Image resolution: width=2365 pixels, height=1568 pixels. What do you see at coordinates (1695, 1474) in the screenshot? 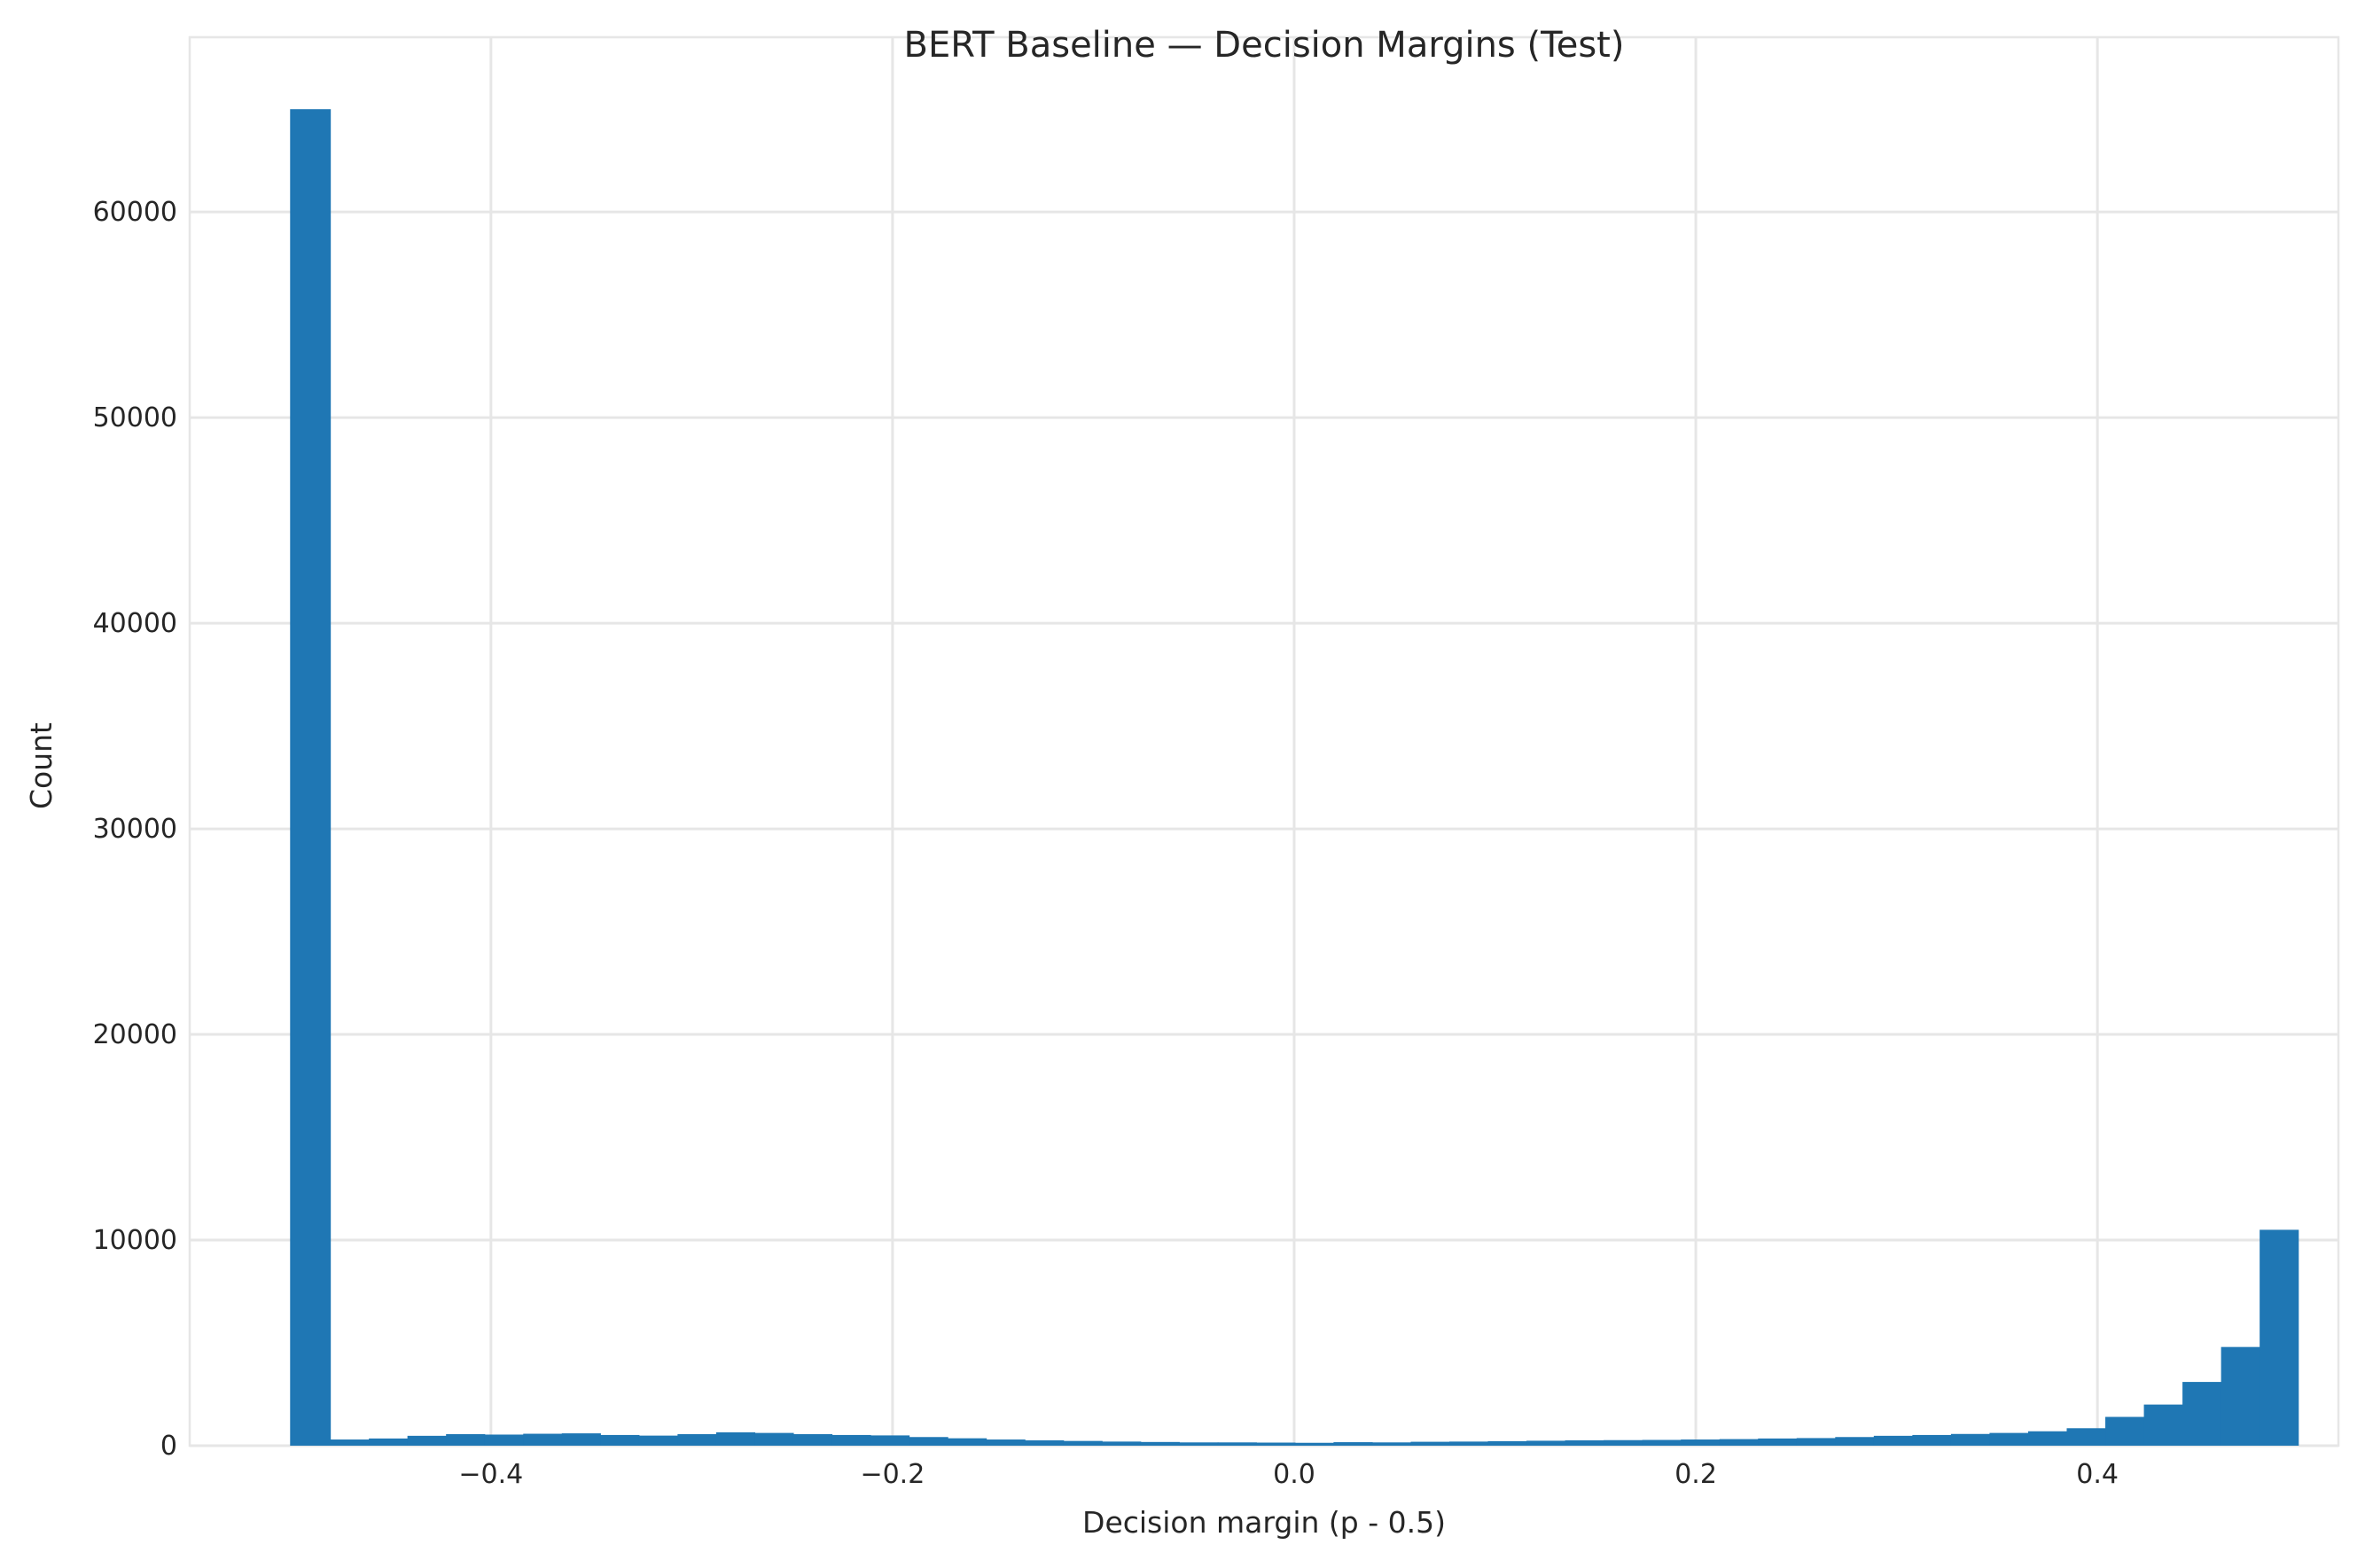
I see `x-tick-label: 0.2` at bounding box center [1695, 1474].